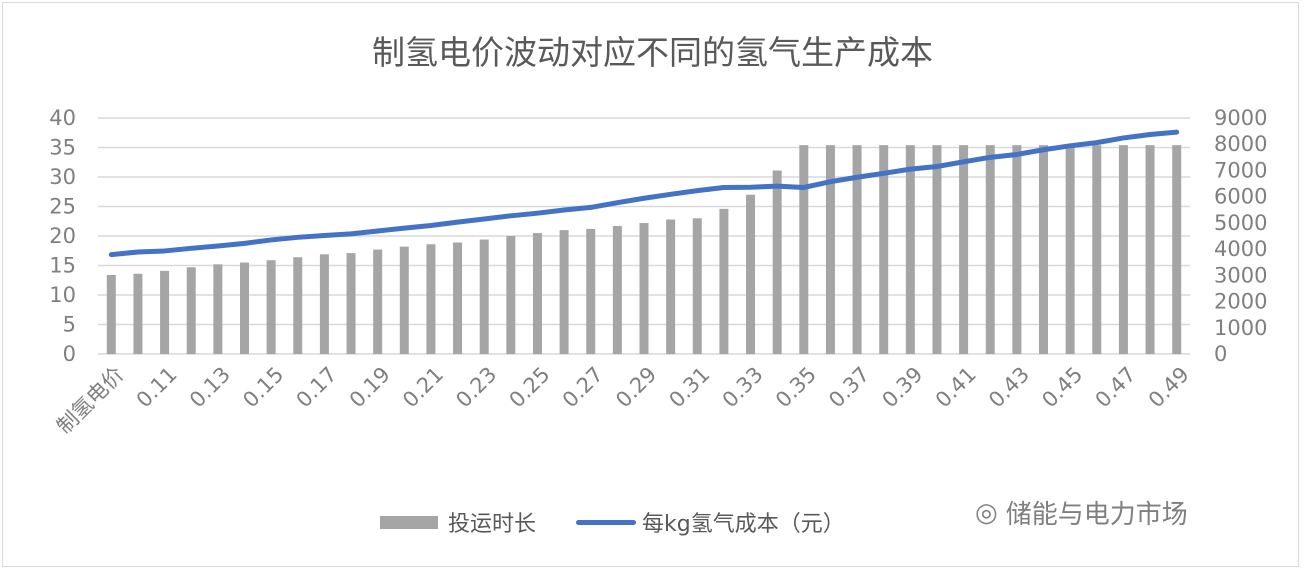  I want to click on x-tick-label: 0.11, so click(157, 387).